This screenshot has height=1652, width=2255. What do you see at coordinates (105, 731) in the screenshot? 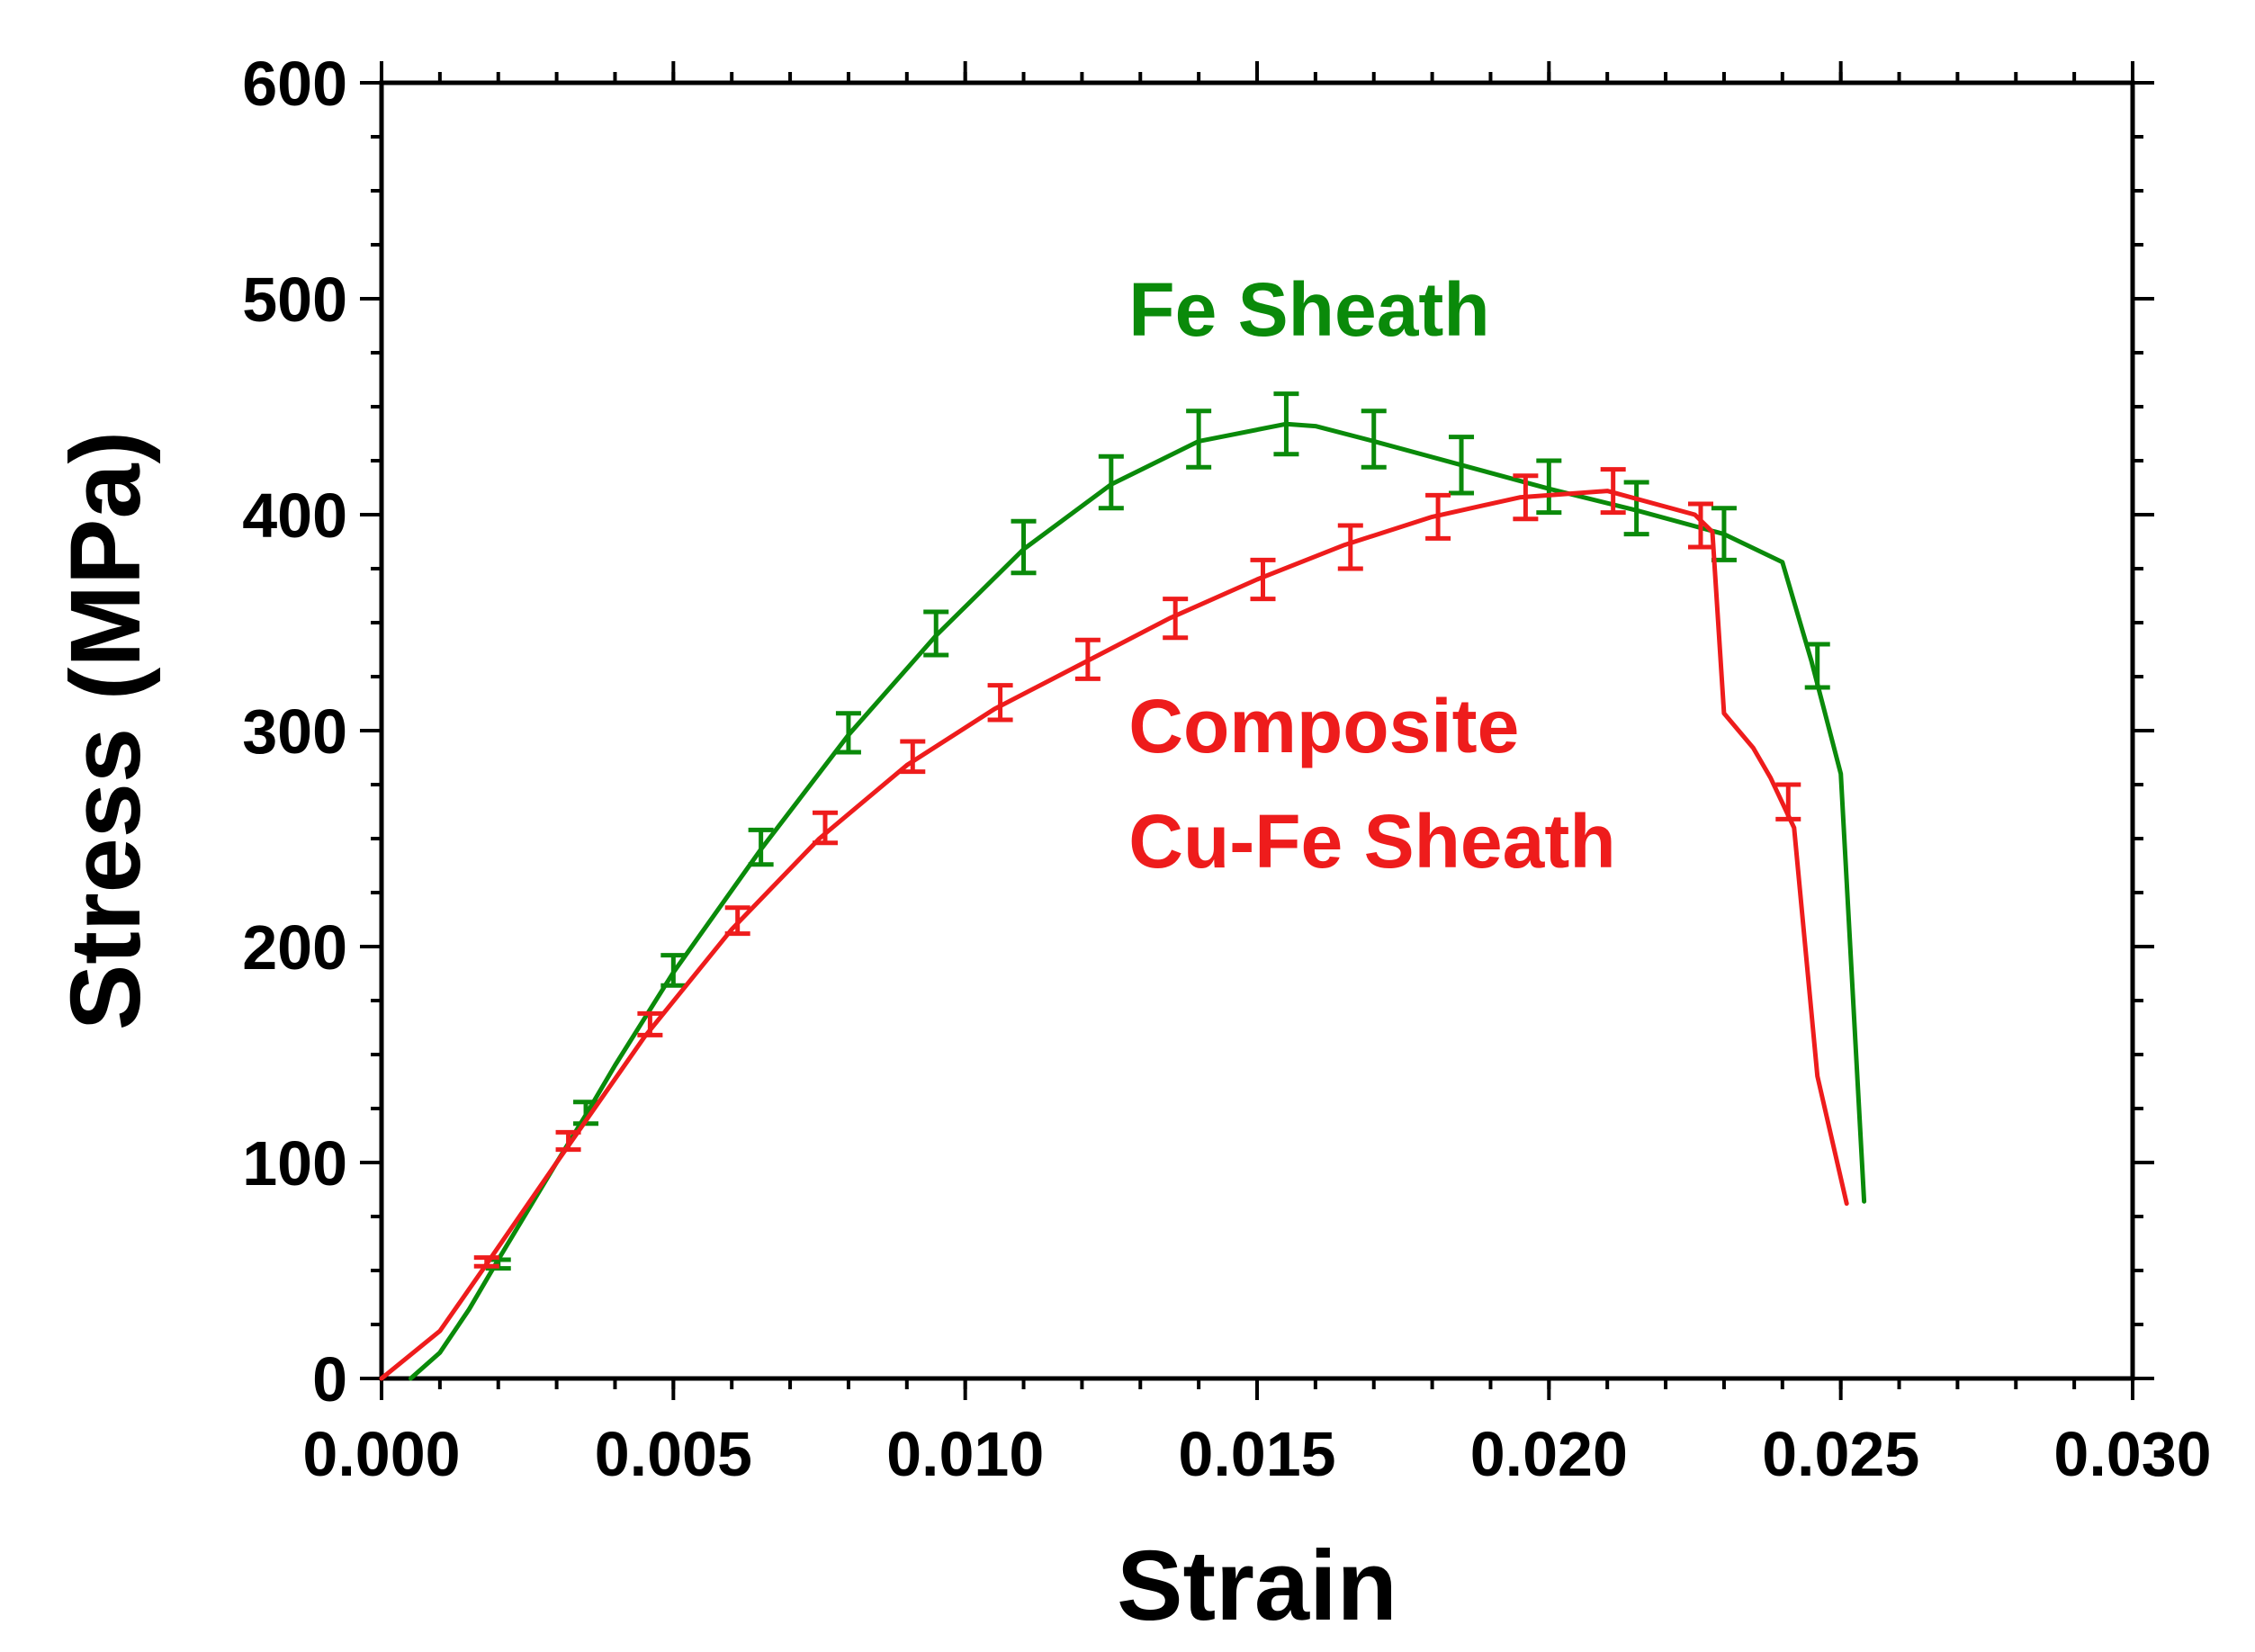
I see `y-axis-title: Stress (MPa)` at bounding box center [105, 731].